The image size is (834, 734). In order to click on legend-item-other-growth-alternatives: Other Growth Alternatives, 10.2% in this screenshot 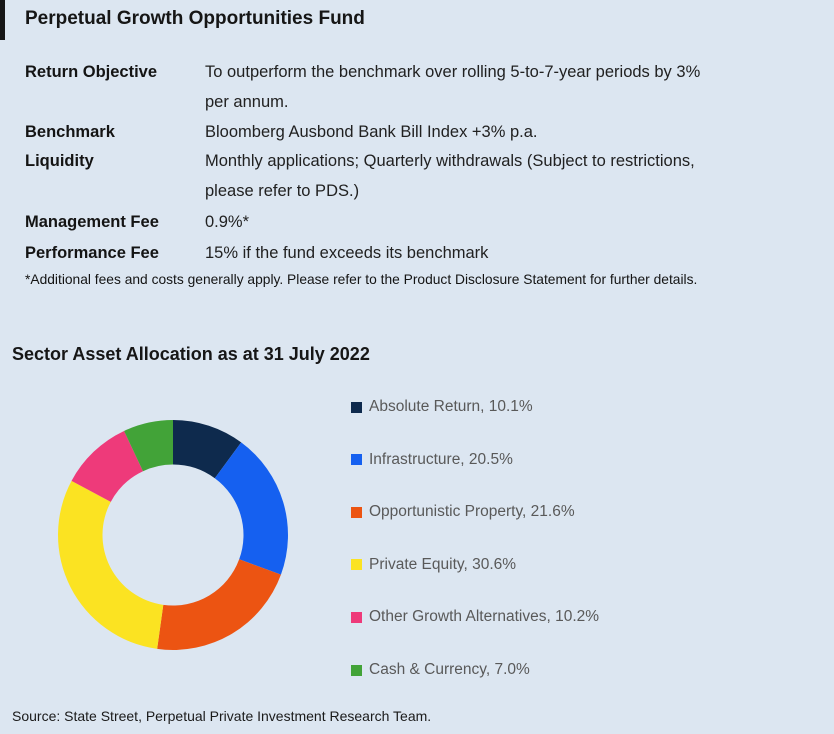, I will do `click(475, 617)`.